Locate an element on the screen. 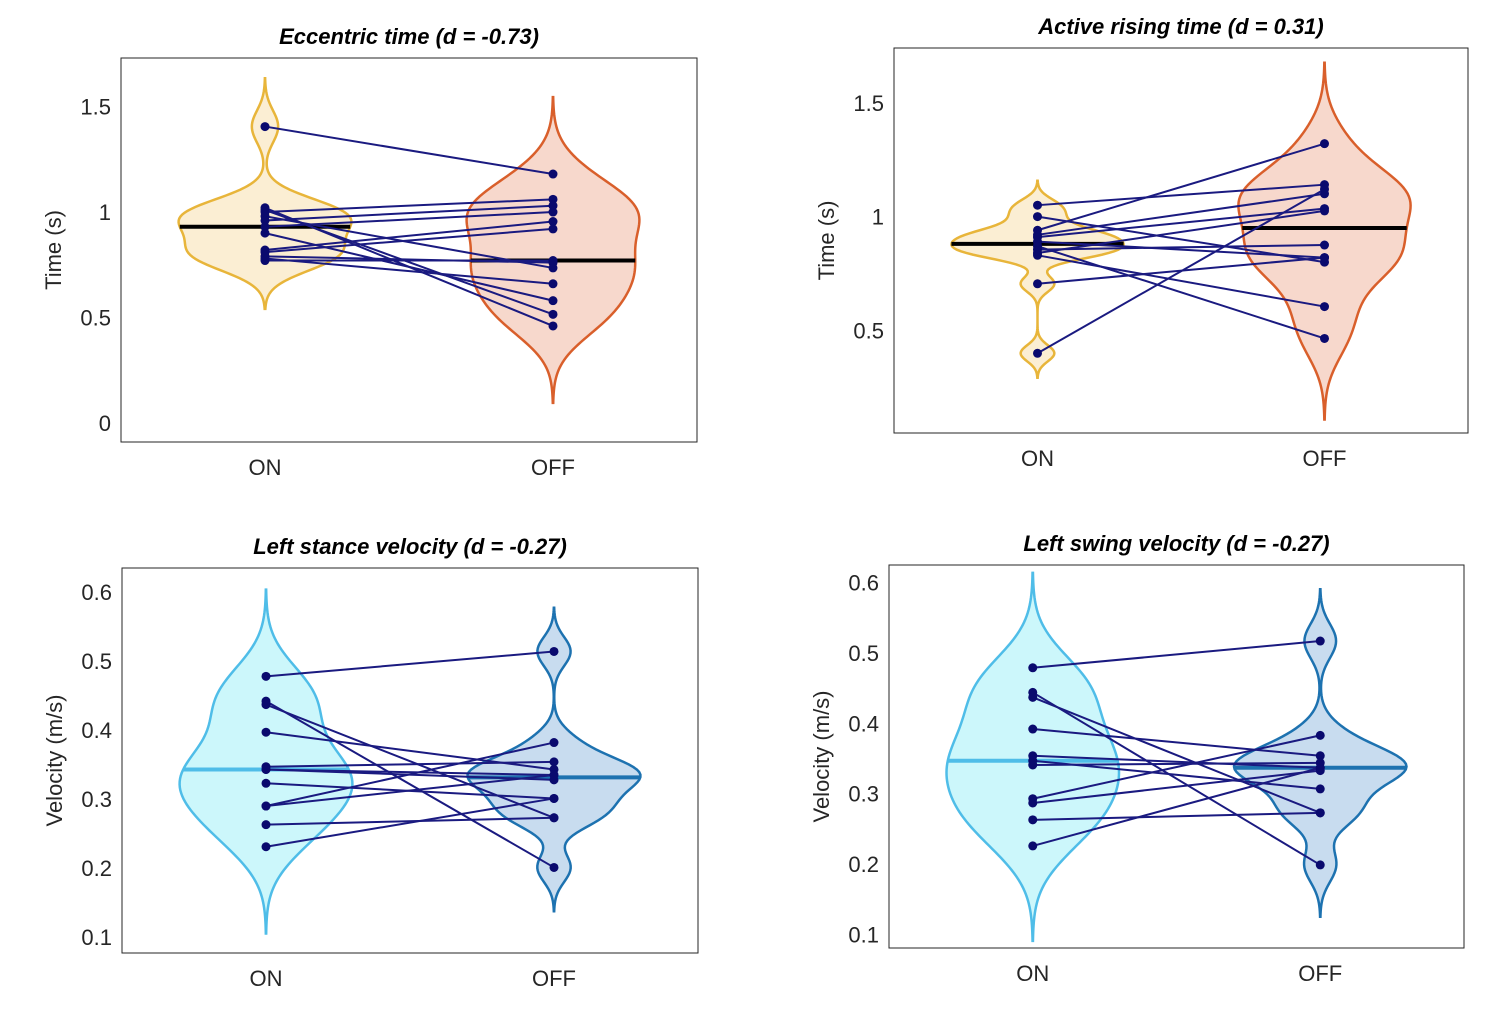  y-tick-label: 0.3 is located at coordinates (96, 799).